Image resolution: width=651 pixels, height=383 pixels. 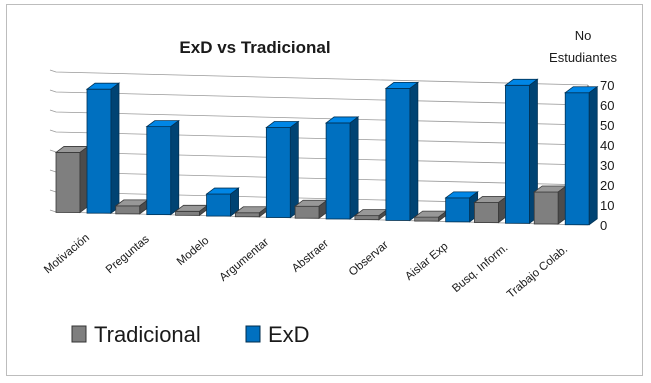 What do you see at coordinates (607, 185) in the screenshot?
I see `y-tick-label: 20` at bounding box center [607, 185].